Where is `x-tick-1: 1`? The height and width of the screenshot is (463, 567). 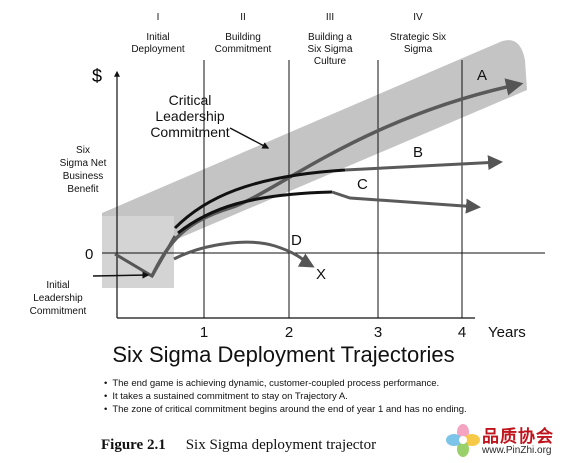
x-tick-1: 1 is located at coordinates (204, 332).